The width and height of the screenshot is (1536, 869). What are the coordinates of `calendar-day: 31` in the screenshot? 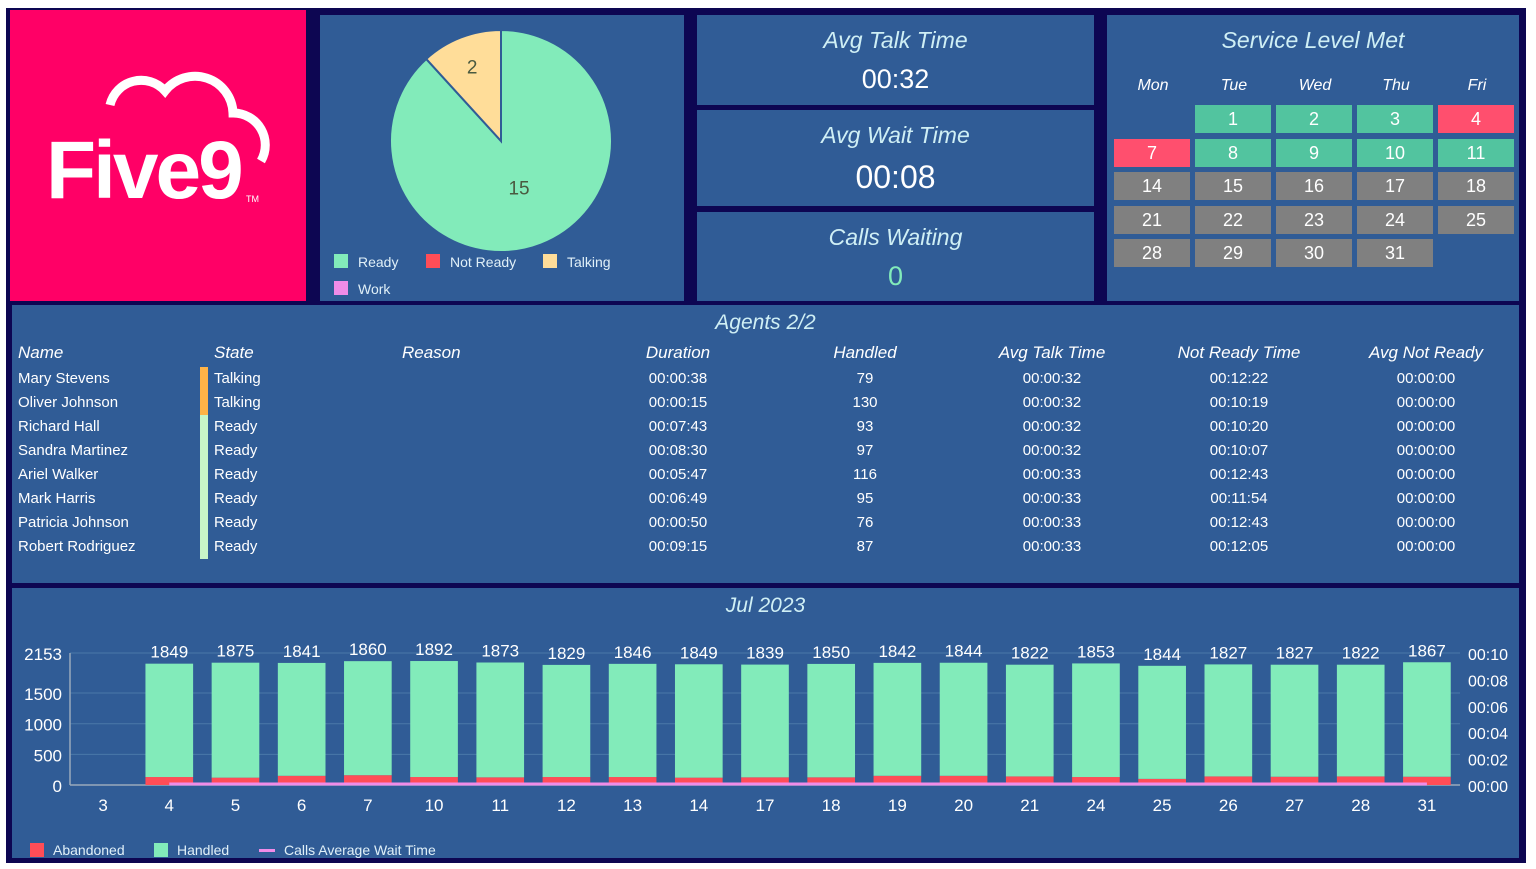 It's located at (1395, 253).